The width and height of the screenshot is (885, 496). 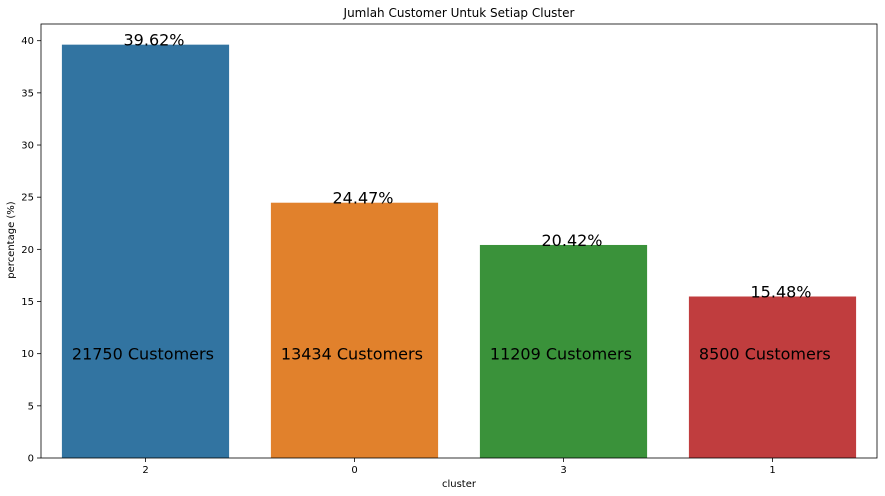 What do you see at coordinates (363, 198) in the screenshot?
I see `value-label: 24.47%` at bounding box center [363, 198].